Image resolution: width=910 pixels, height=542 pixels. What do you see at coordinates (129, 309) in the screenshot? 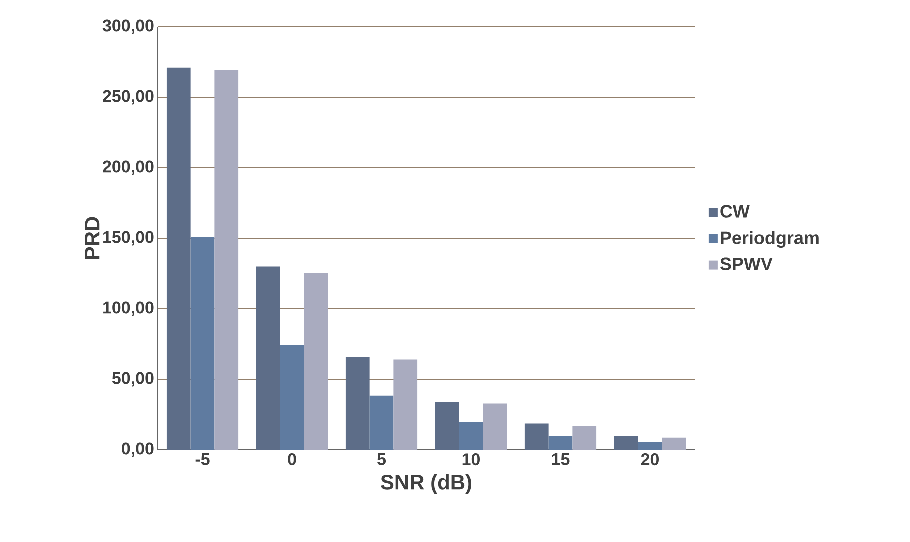
I see `y-tick-label: 100,00` at bounding box center [129, 309].